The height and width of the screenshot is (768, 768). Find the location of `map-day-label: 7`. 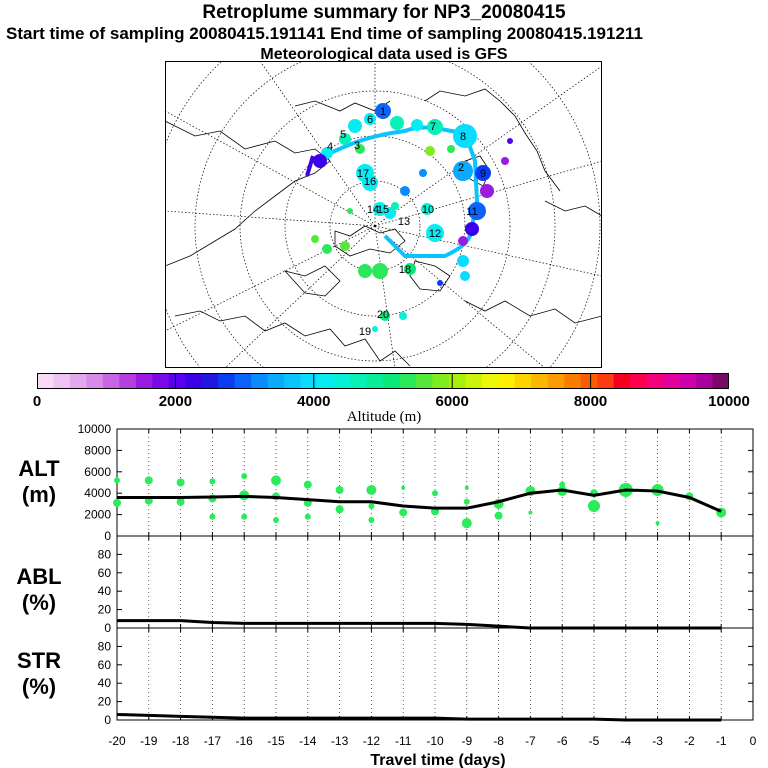

map-day-label: 7 is located at coordinates (433, 127).